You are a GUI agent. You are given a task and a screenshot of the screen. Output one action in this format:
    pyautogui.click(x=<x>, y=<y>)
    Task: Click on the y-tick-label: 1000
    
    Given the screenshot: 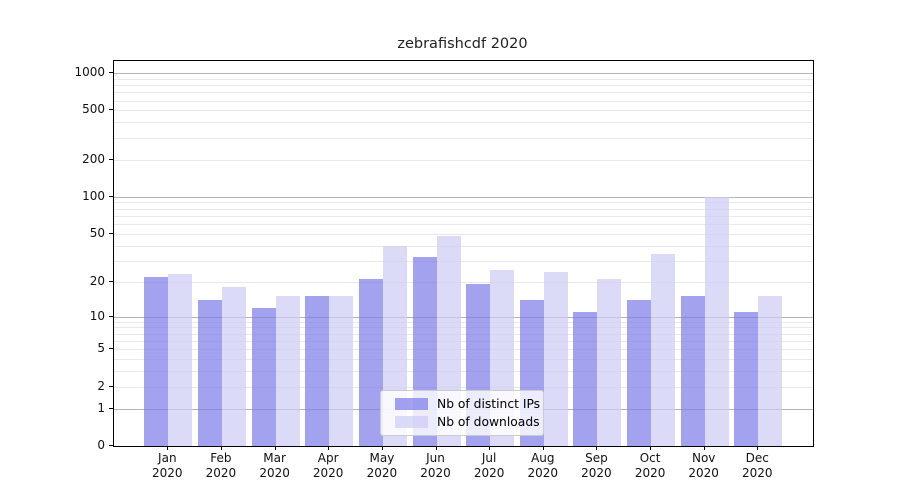 What is the action you would take?
    pyautogui.click(x=89, y=71)
    